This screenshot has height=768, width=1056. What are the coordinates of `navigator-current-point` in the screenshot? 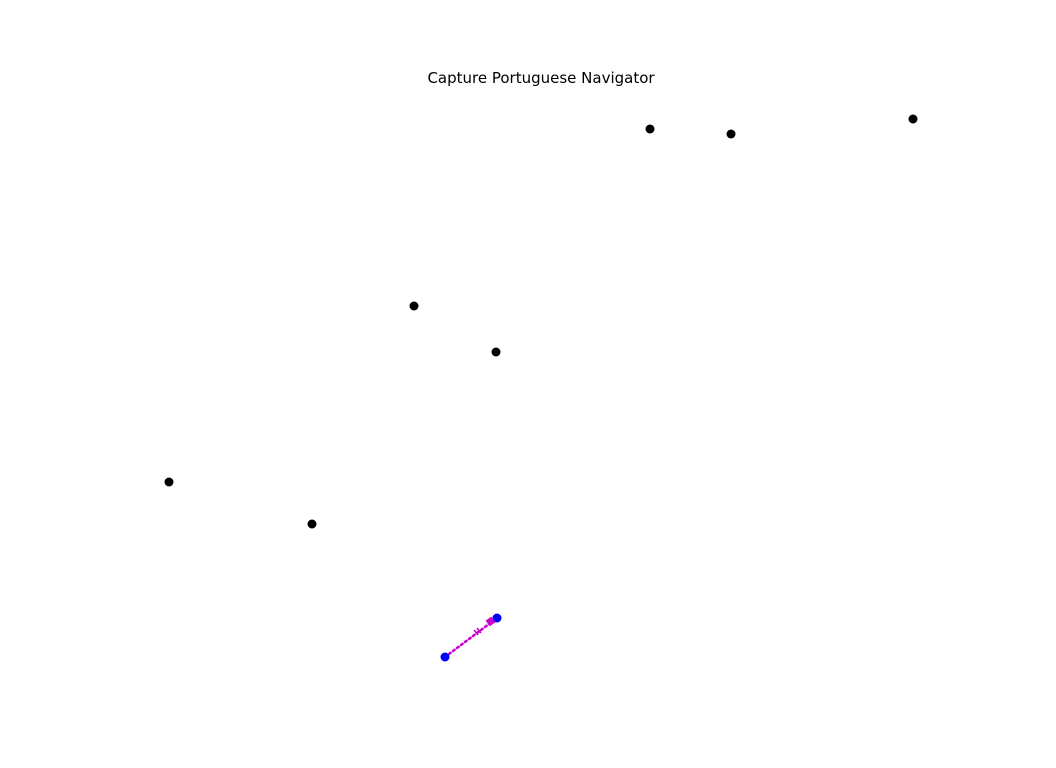 It's located at (497, 618).